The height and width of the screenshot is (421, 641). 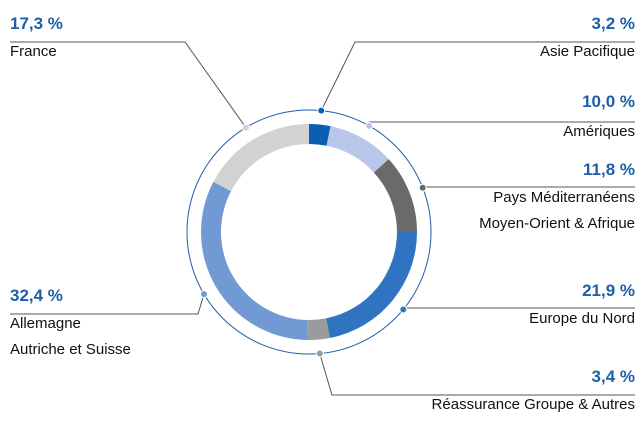 What do you see at coordinates (33, 51) in the screenshot?
I see `category-label: France` at bounding box center [33, 51].